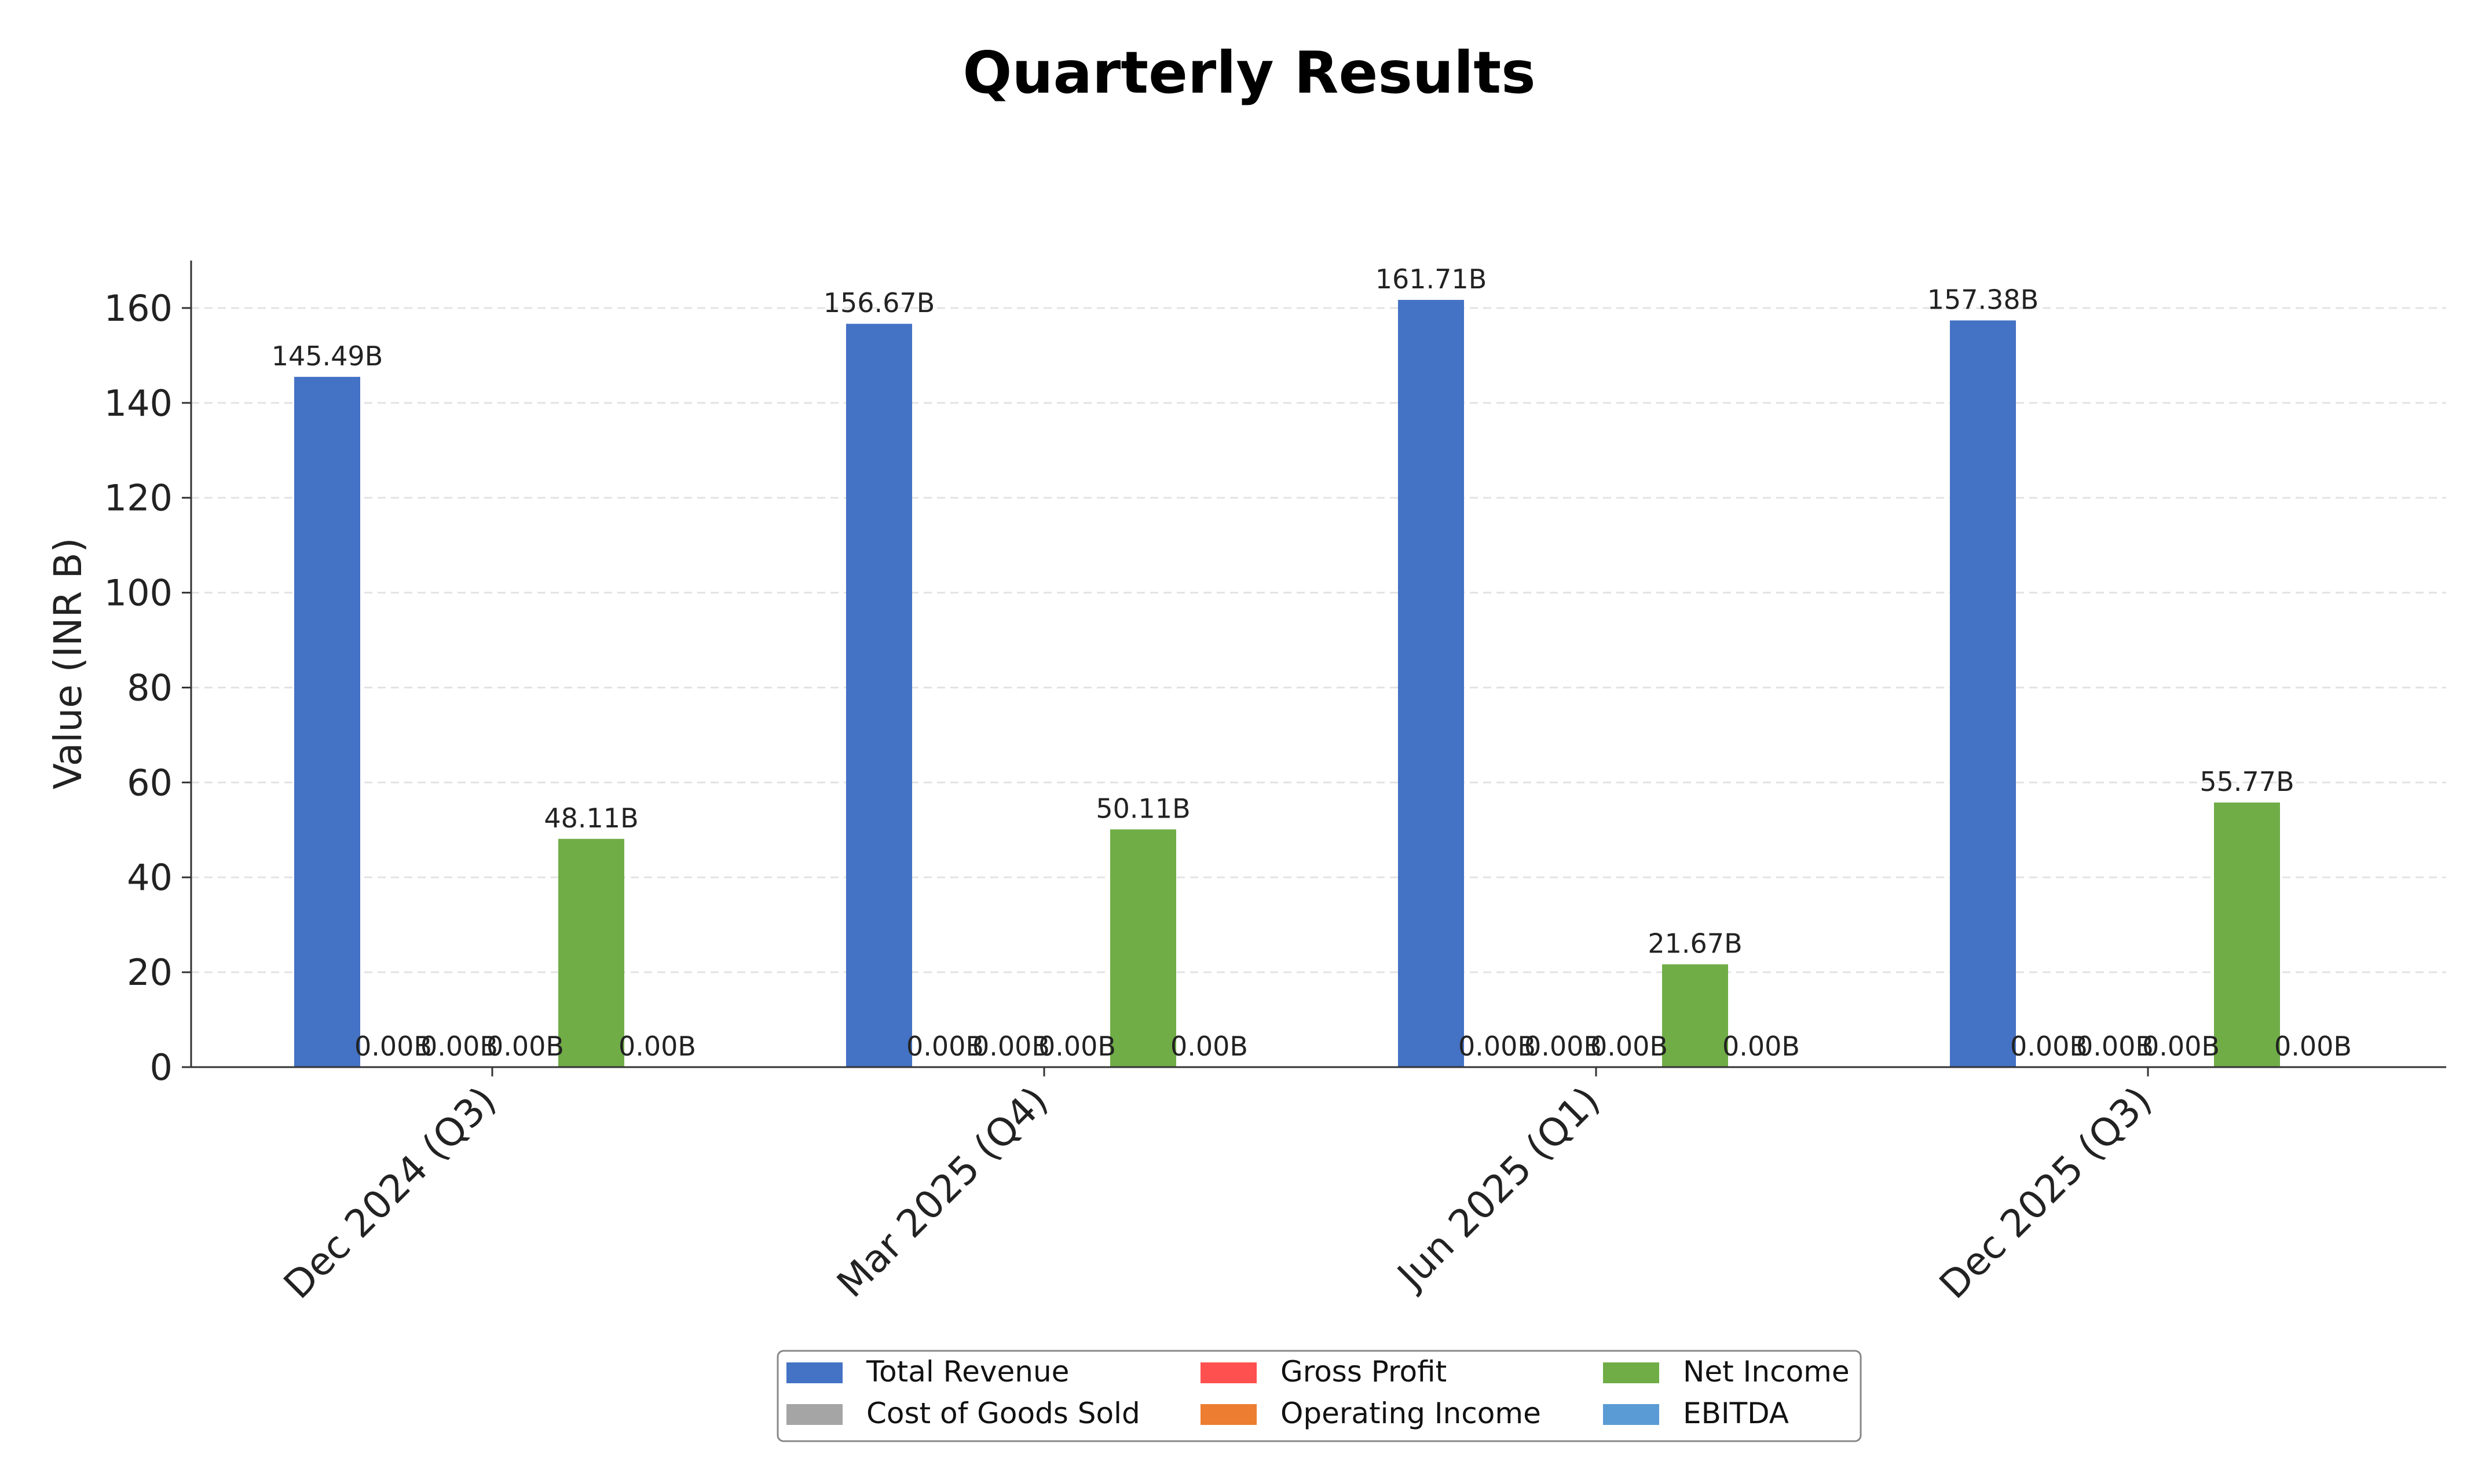 This screenshot has height=1484, width=2485. I want to click on legend-label: Total Revenue, so click(967, 1371).